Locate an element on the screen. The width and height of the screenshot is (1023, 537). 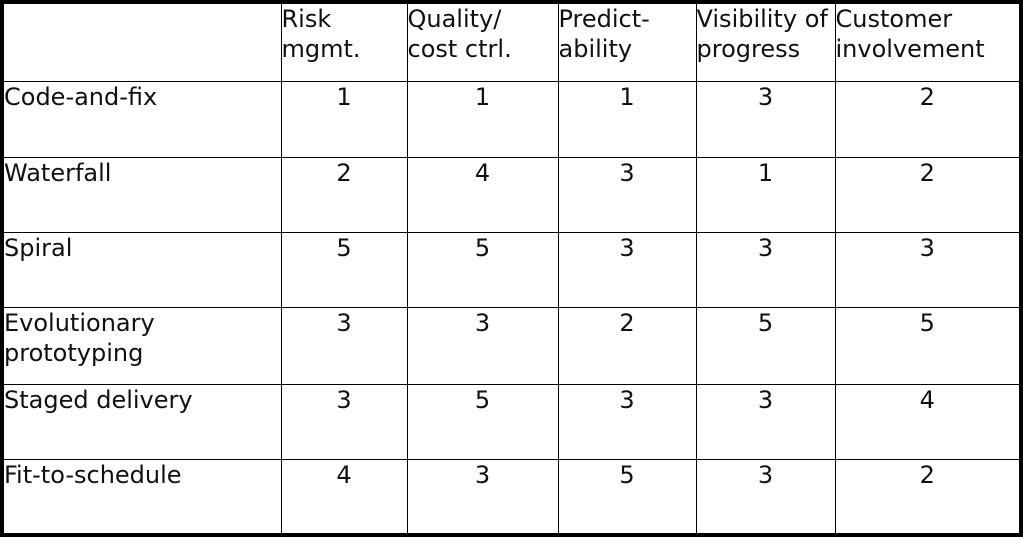
column-header-risk: Risk mgmt. is located at coordinates (344, 43).